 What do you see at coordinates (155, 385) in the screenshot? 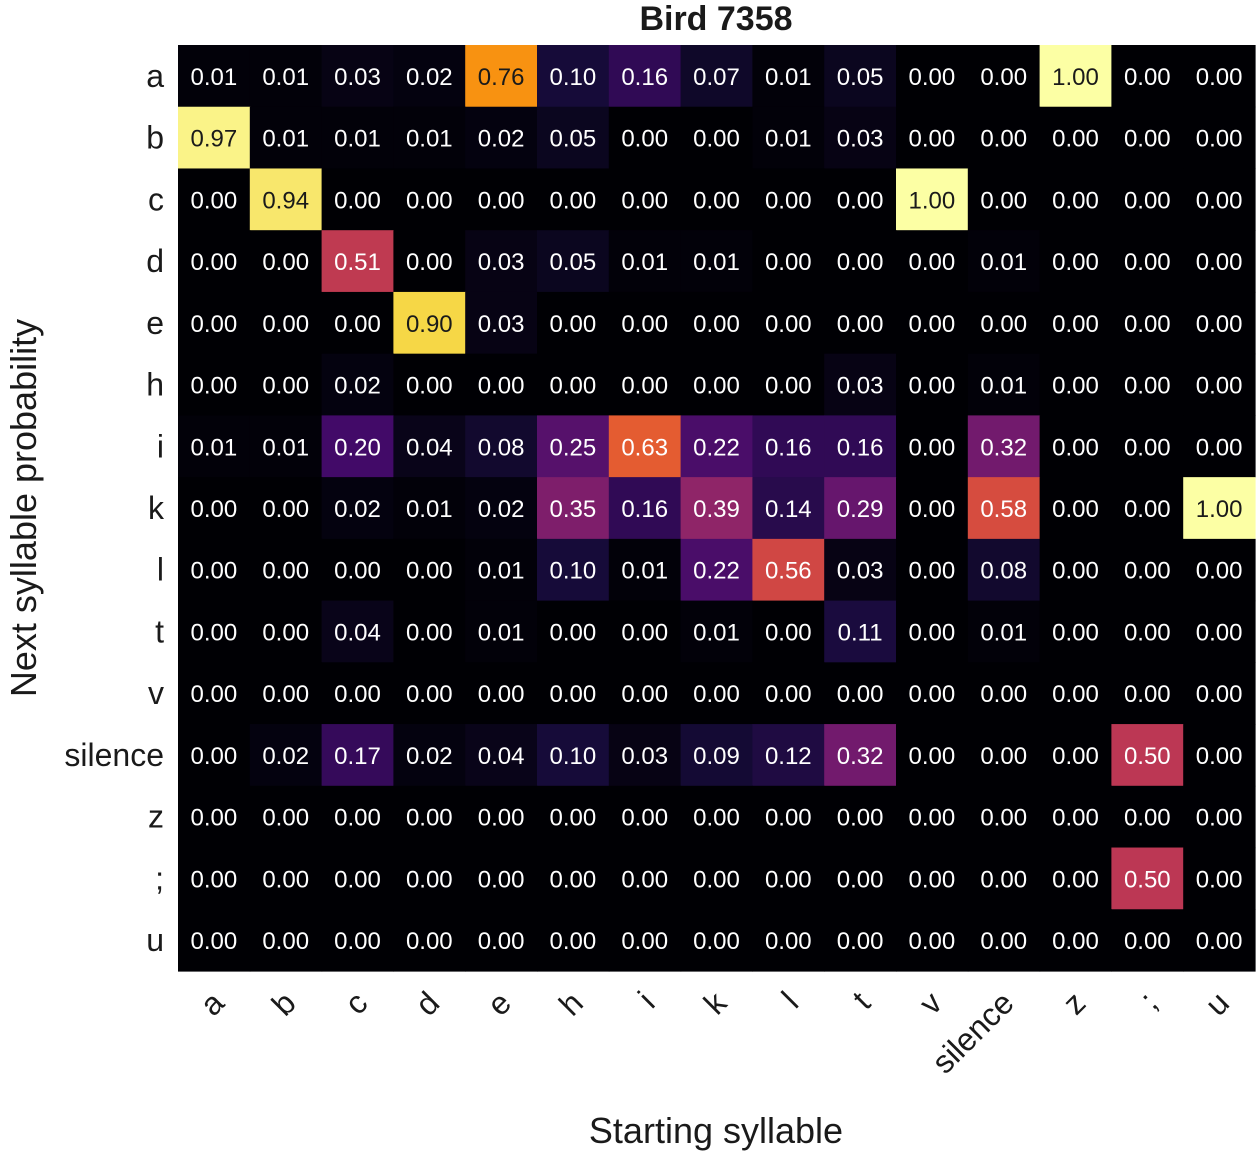
I see `y-tick-label: h` at bounding box center [155, 385].